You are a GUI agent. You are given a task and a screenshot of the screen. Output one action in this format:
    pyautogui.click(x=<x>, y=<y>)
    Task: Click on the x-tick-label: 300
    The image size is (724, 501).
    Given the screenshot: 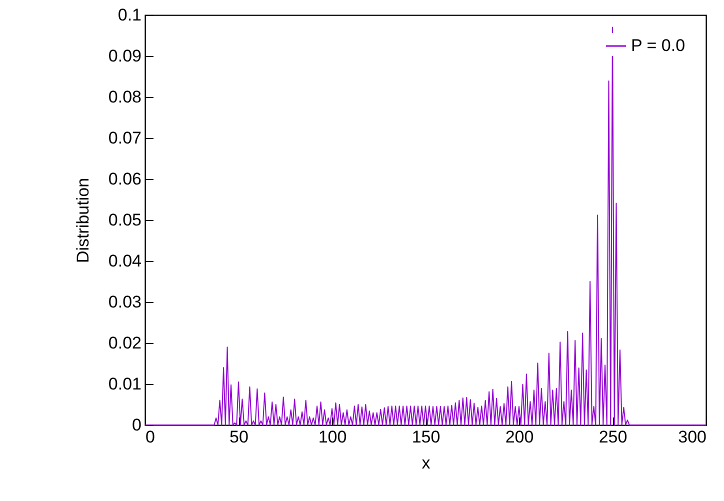 What is the action you would take?
    pyautogui.click(x=692, y=437)
    